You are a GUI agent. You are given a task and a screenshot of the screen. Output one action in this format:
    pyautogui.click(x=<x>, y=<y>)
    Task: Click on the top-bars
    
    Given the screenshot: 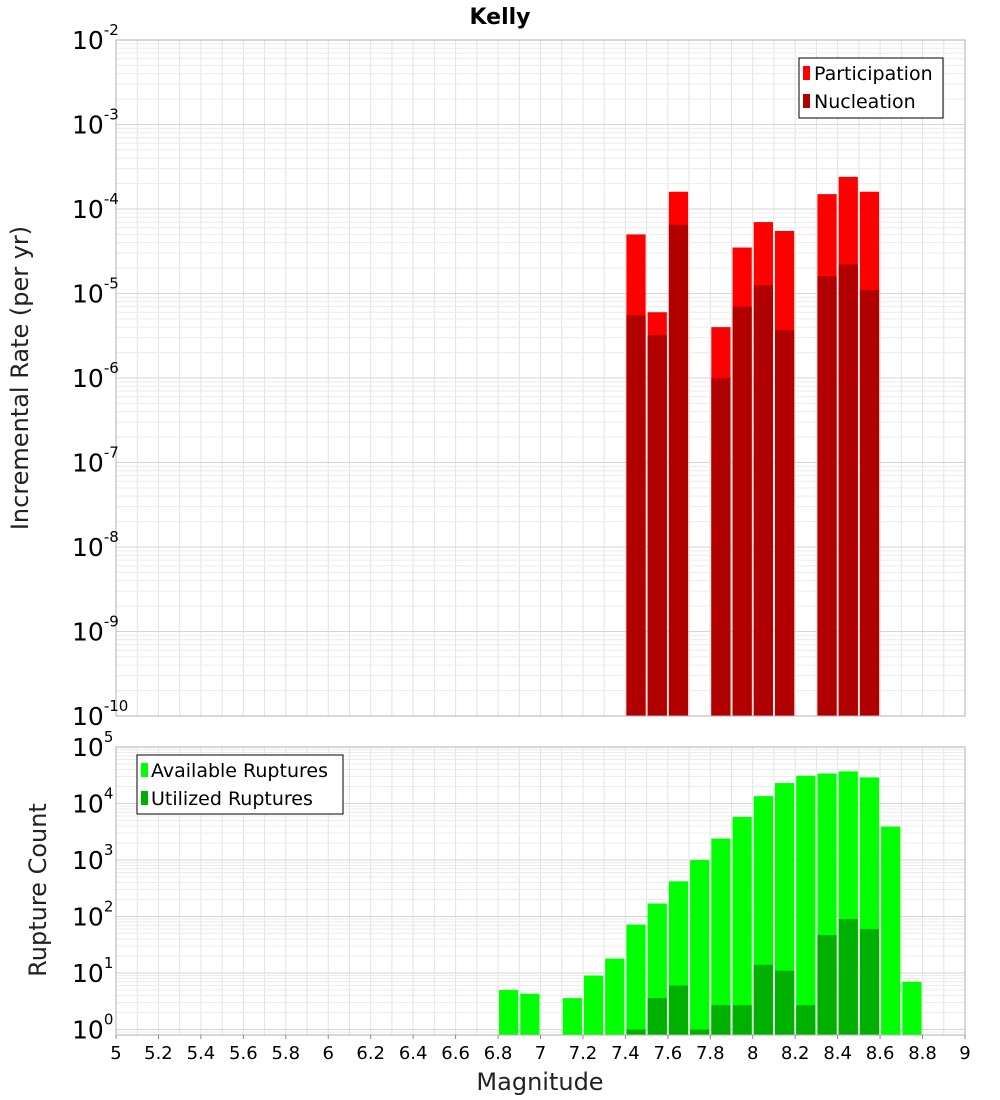 What is the action you would take?
    pyautogui.click(x=753, y=446)
    